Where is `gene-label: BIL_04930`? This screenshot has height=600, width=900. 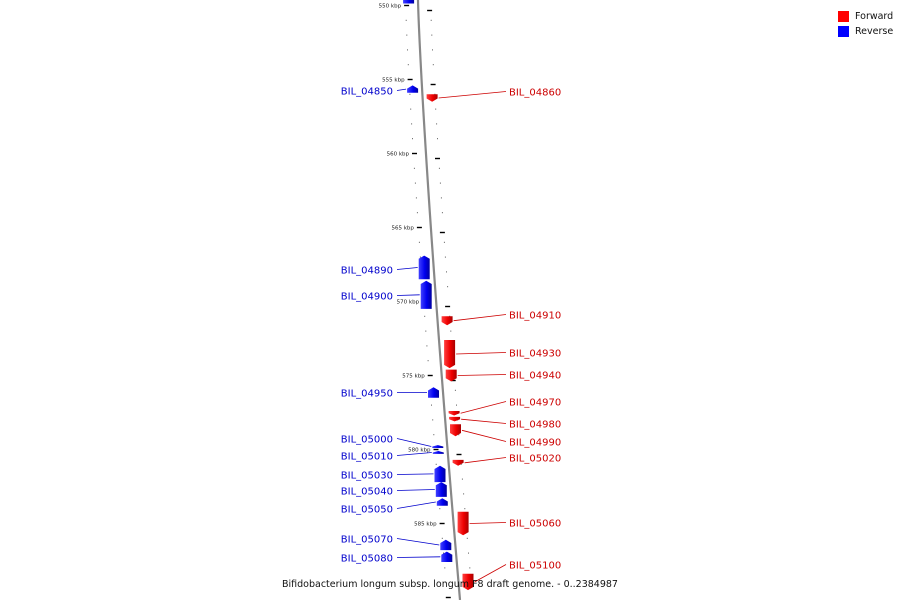 gene-label: BIL_04930 is located at coordinates (535, 354).